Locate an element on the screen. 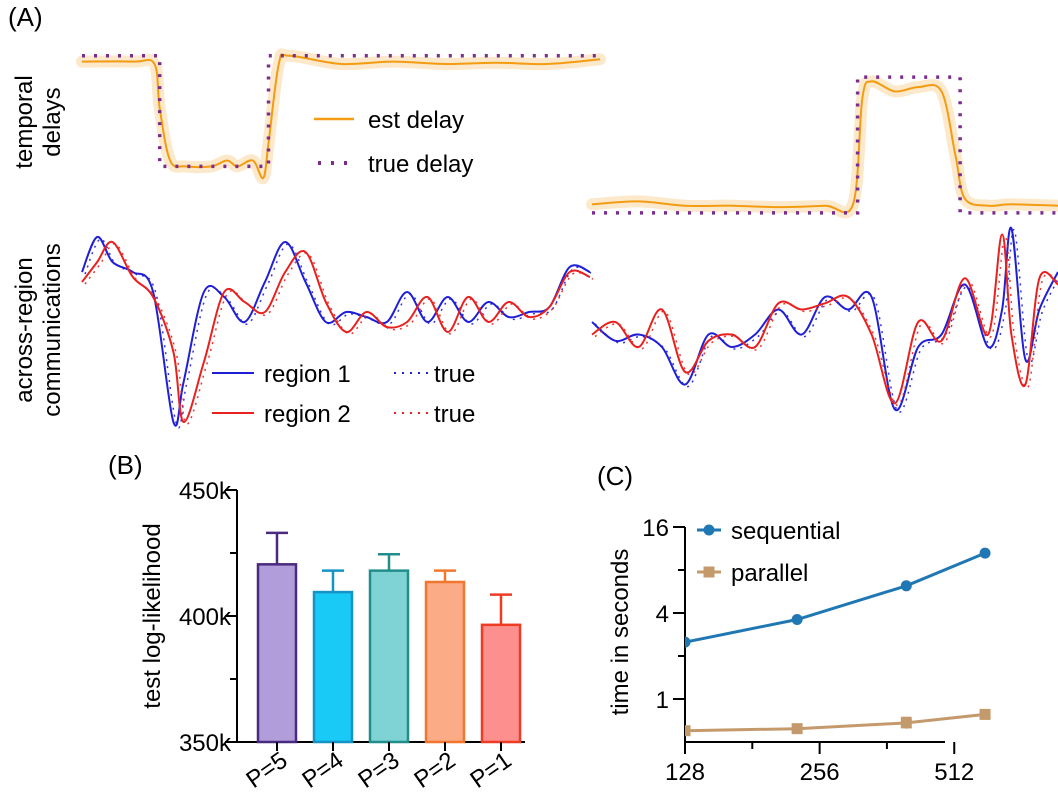 Image resolution: width=1058 pixels, height=797 pixels. b-y-tick-label: 400k is located at coordinates (205, 617).